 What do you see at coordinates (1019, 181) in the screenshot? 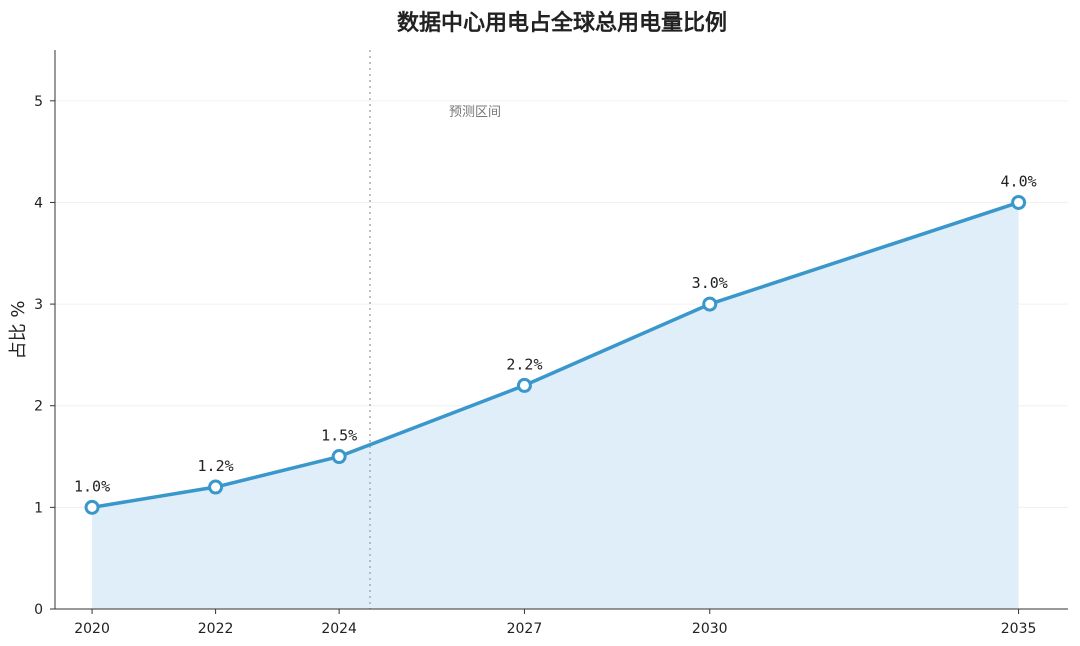
I see `data-label: 4.0%` at bounding box center [1019, 181].